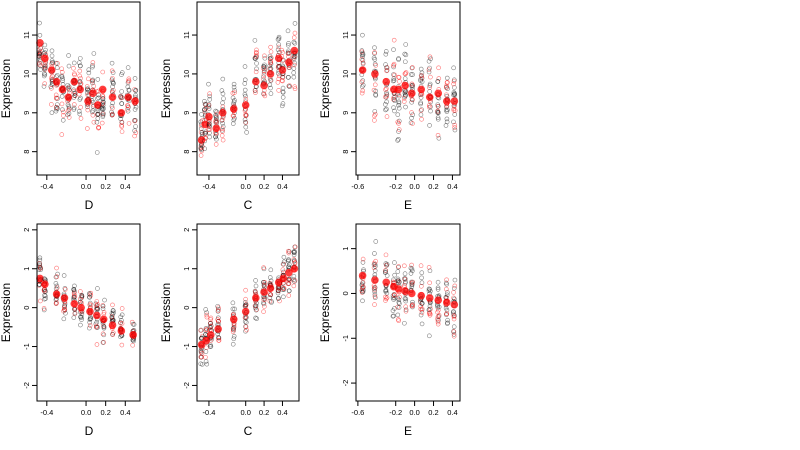  Describe the element at coordinates (26, 74) in the screenshot. I see `y-tick-label: 10` at that location.